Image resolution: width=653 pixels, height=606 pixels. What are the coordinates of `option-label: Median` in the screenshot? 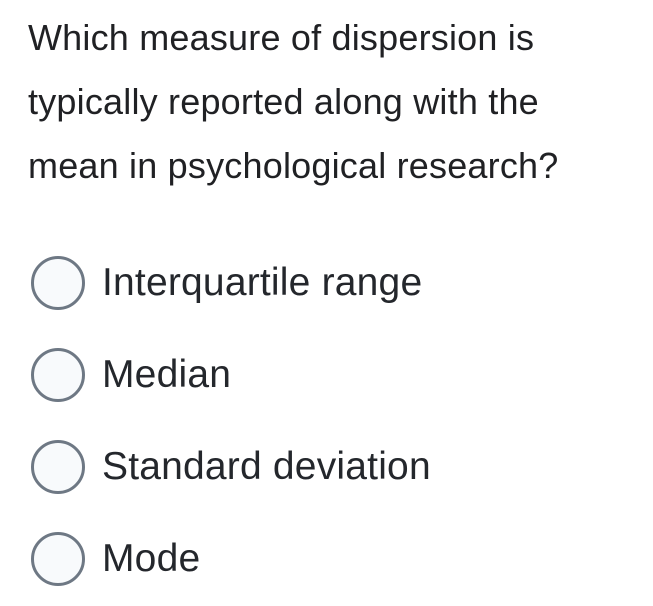 It's located at (167, 374).